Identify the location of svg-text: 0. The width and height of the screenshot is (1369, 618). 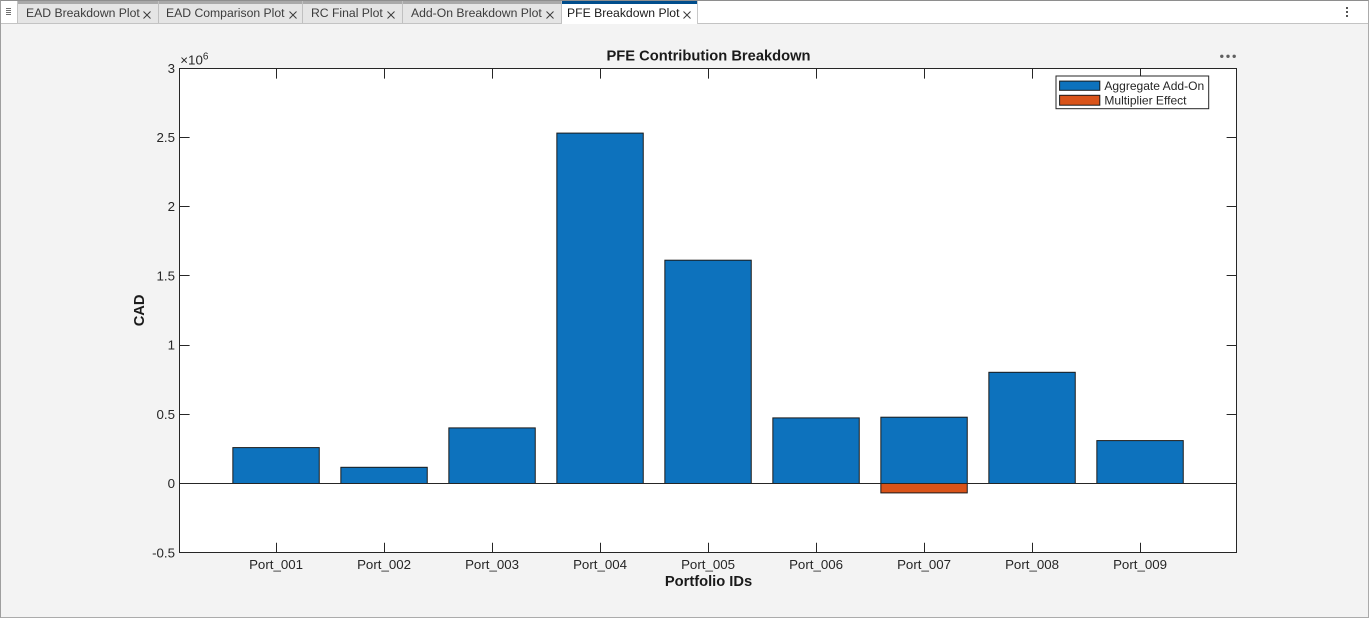
(171, 483).